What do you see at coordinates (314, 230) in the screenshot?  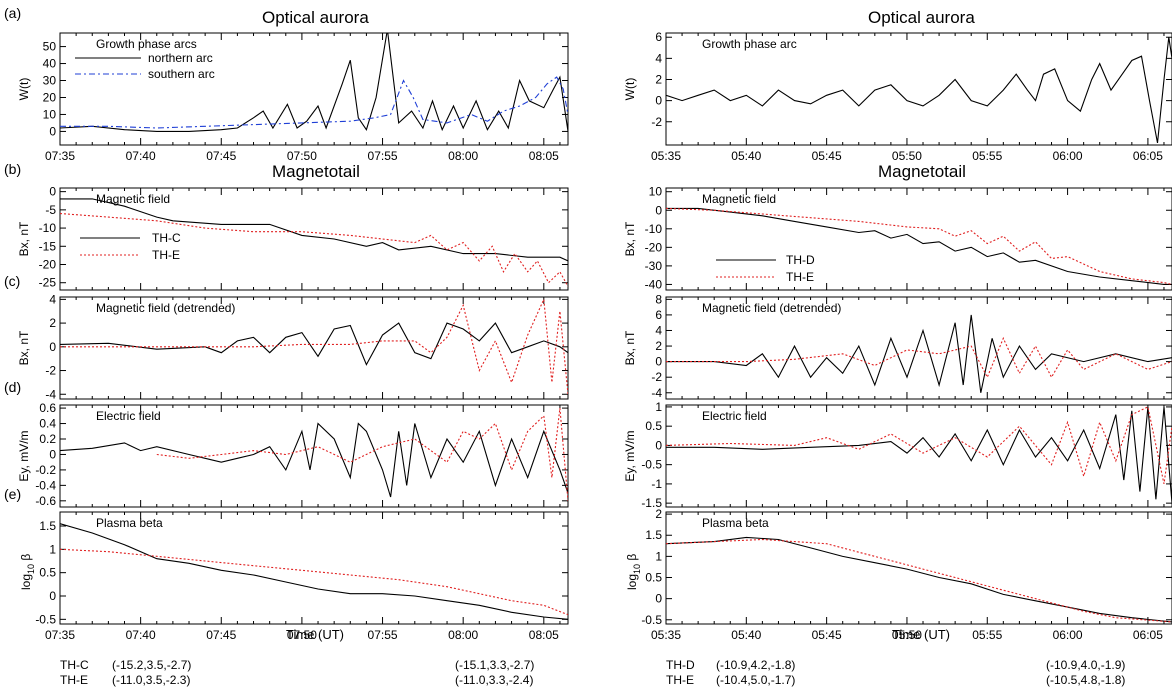 I see `series-line-th-c` at bounding box center [314, 230].